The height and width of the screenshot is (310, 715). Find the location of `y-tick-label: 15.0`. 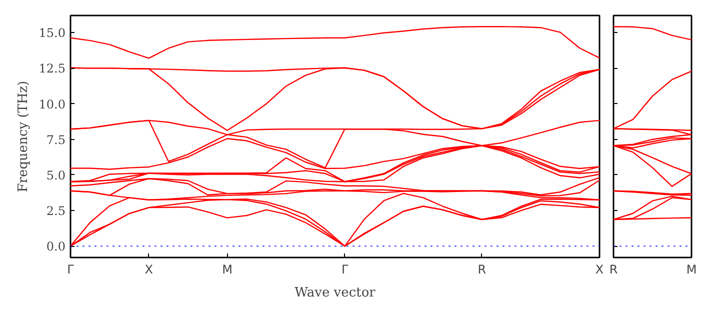

y-tick-label: 15.0 is located at coordinates (52, 33).